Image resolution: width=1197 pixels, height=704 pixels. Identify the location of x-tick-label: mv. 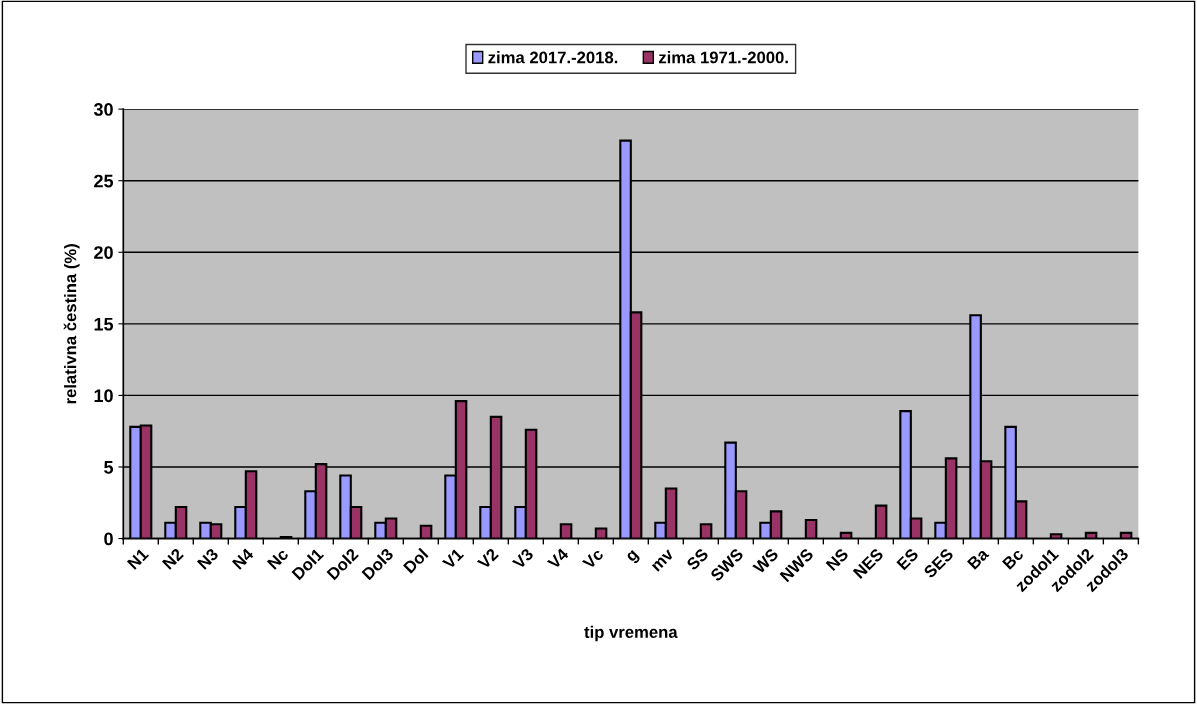
(663, 560).